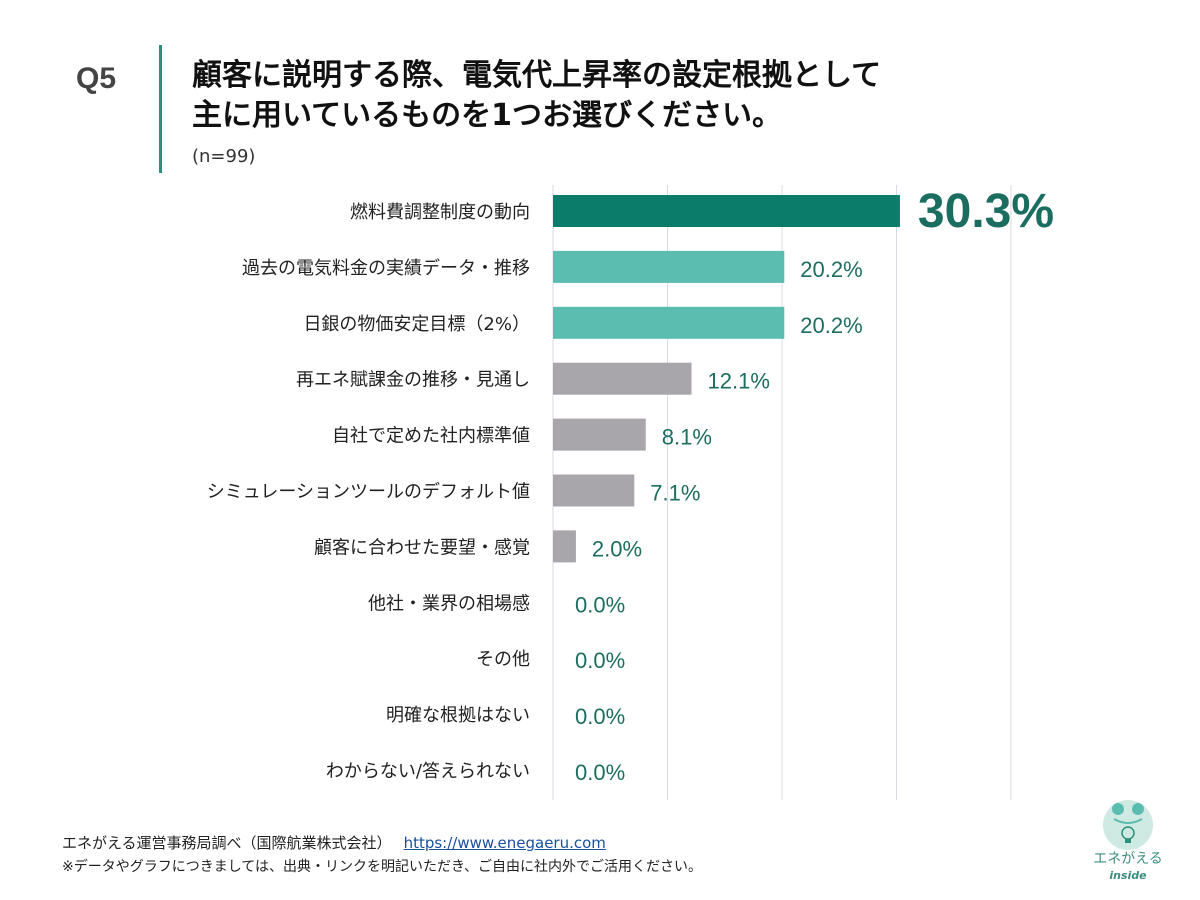  Describe the element at coordinates (739, 381) in the screenshot. I see `value-label: 12.1%` at that location.